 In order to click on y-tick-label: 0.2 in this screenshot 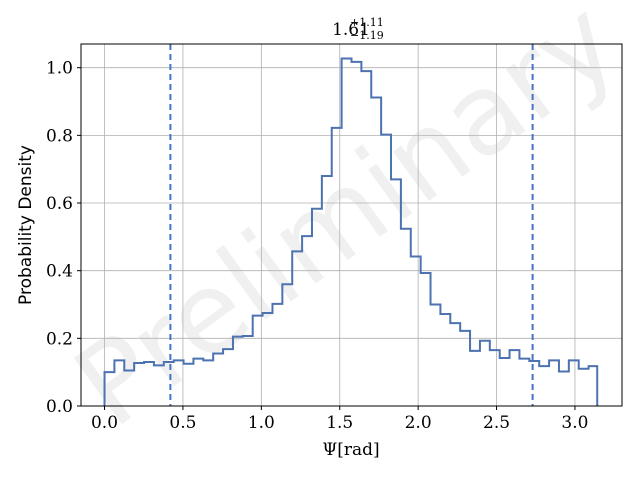, I will do `click(59, 339)`.